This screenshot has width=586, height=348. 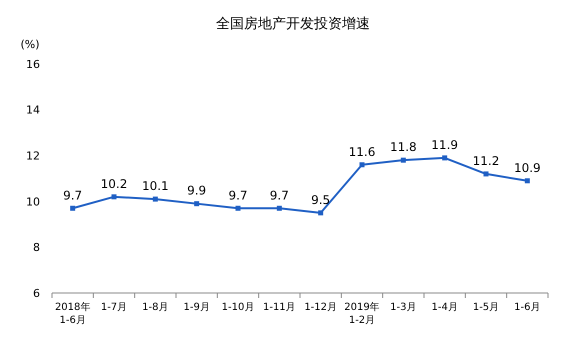 I want to click on y-tick-label: 8, so click(x=36, y=247).